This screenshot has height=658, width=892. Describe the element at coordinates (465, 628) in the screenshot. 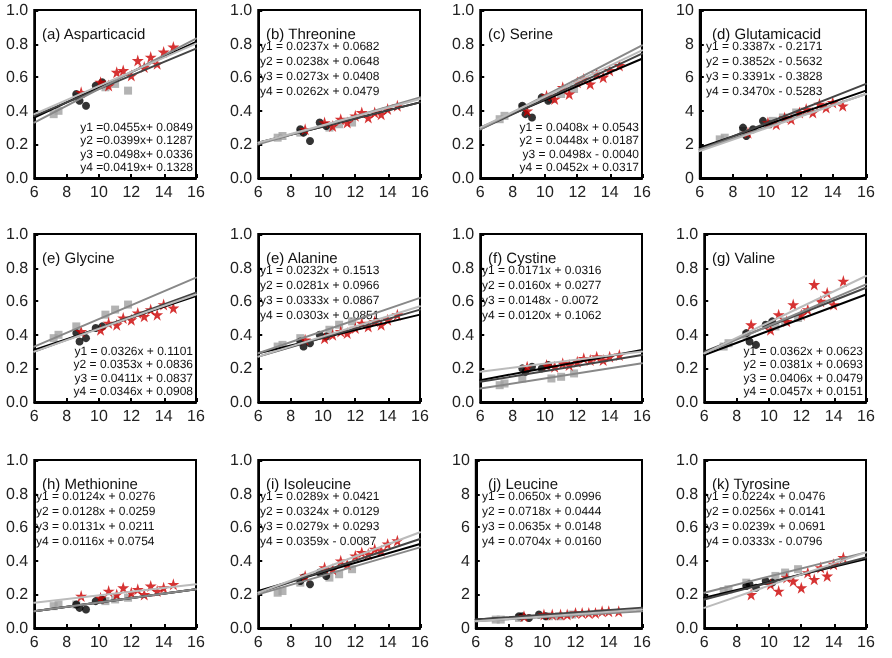

I see `y-tick-label: 0` at that location.